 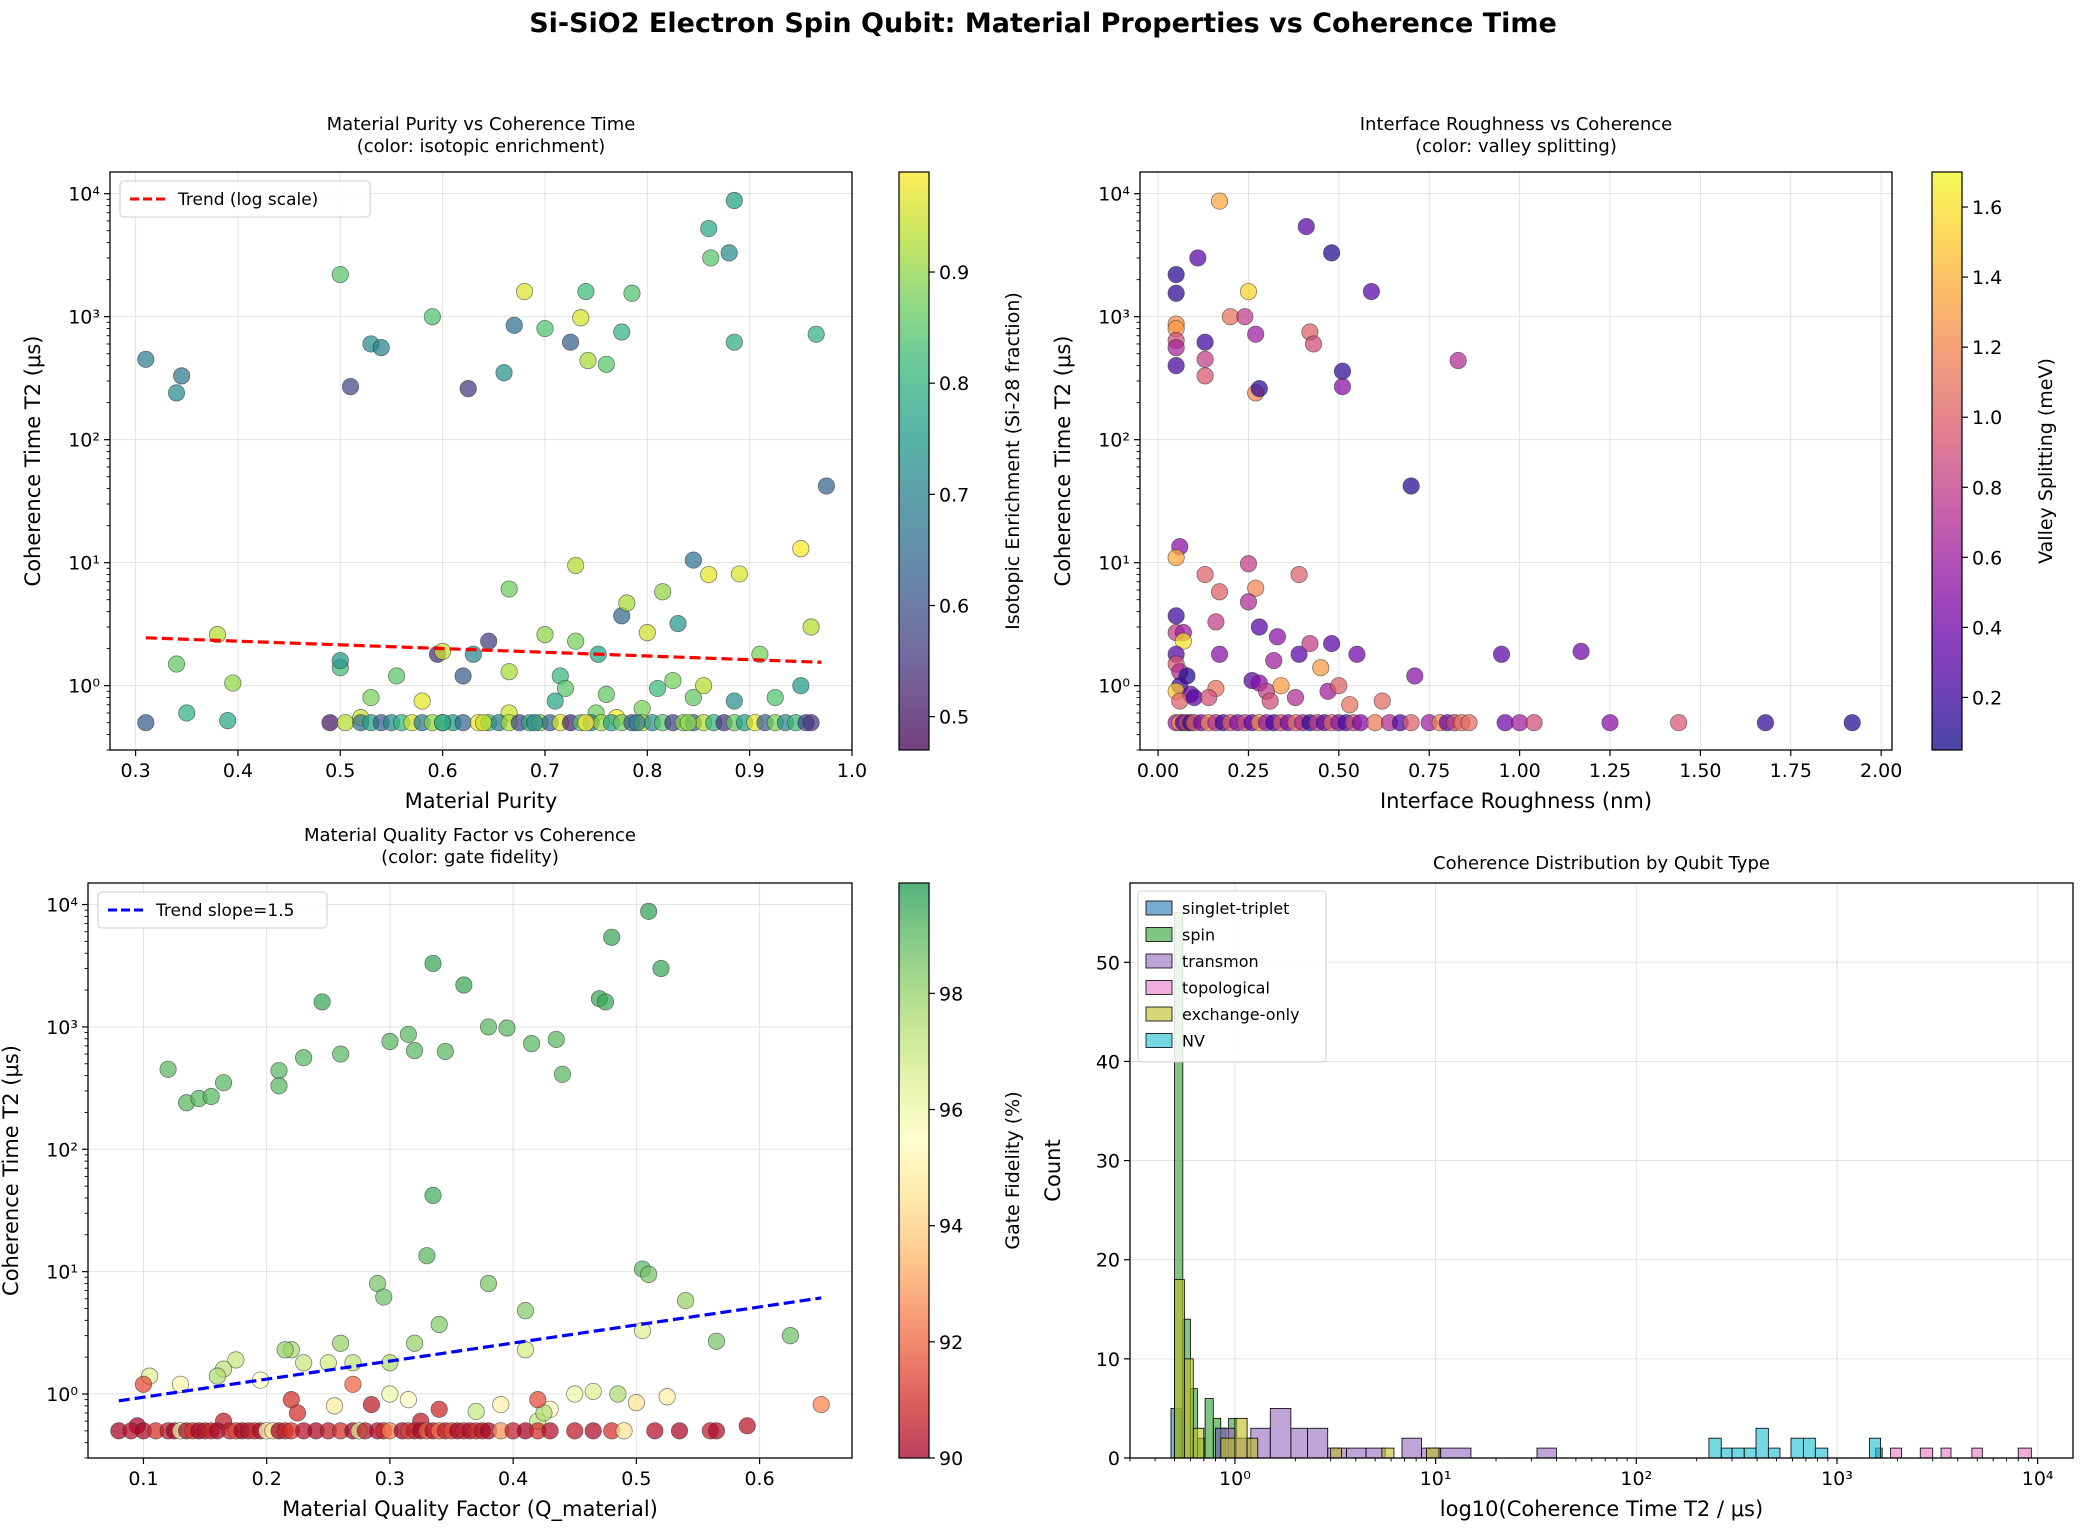 I want to click on purity-colorbar-label: Isotopic Enrichment (Si-28 fraction), so click(x=1013, y=461).